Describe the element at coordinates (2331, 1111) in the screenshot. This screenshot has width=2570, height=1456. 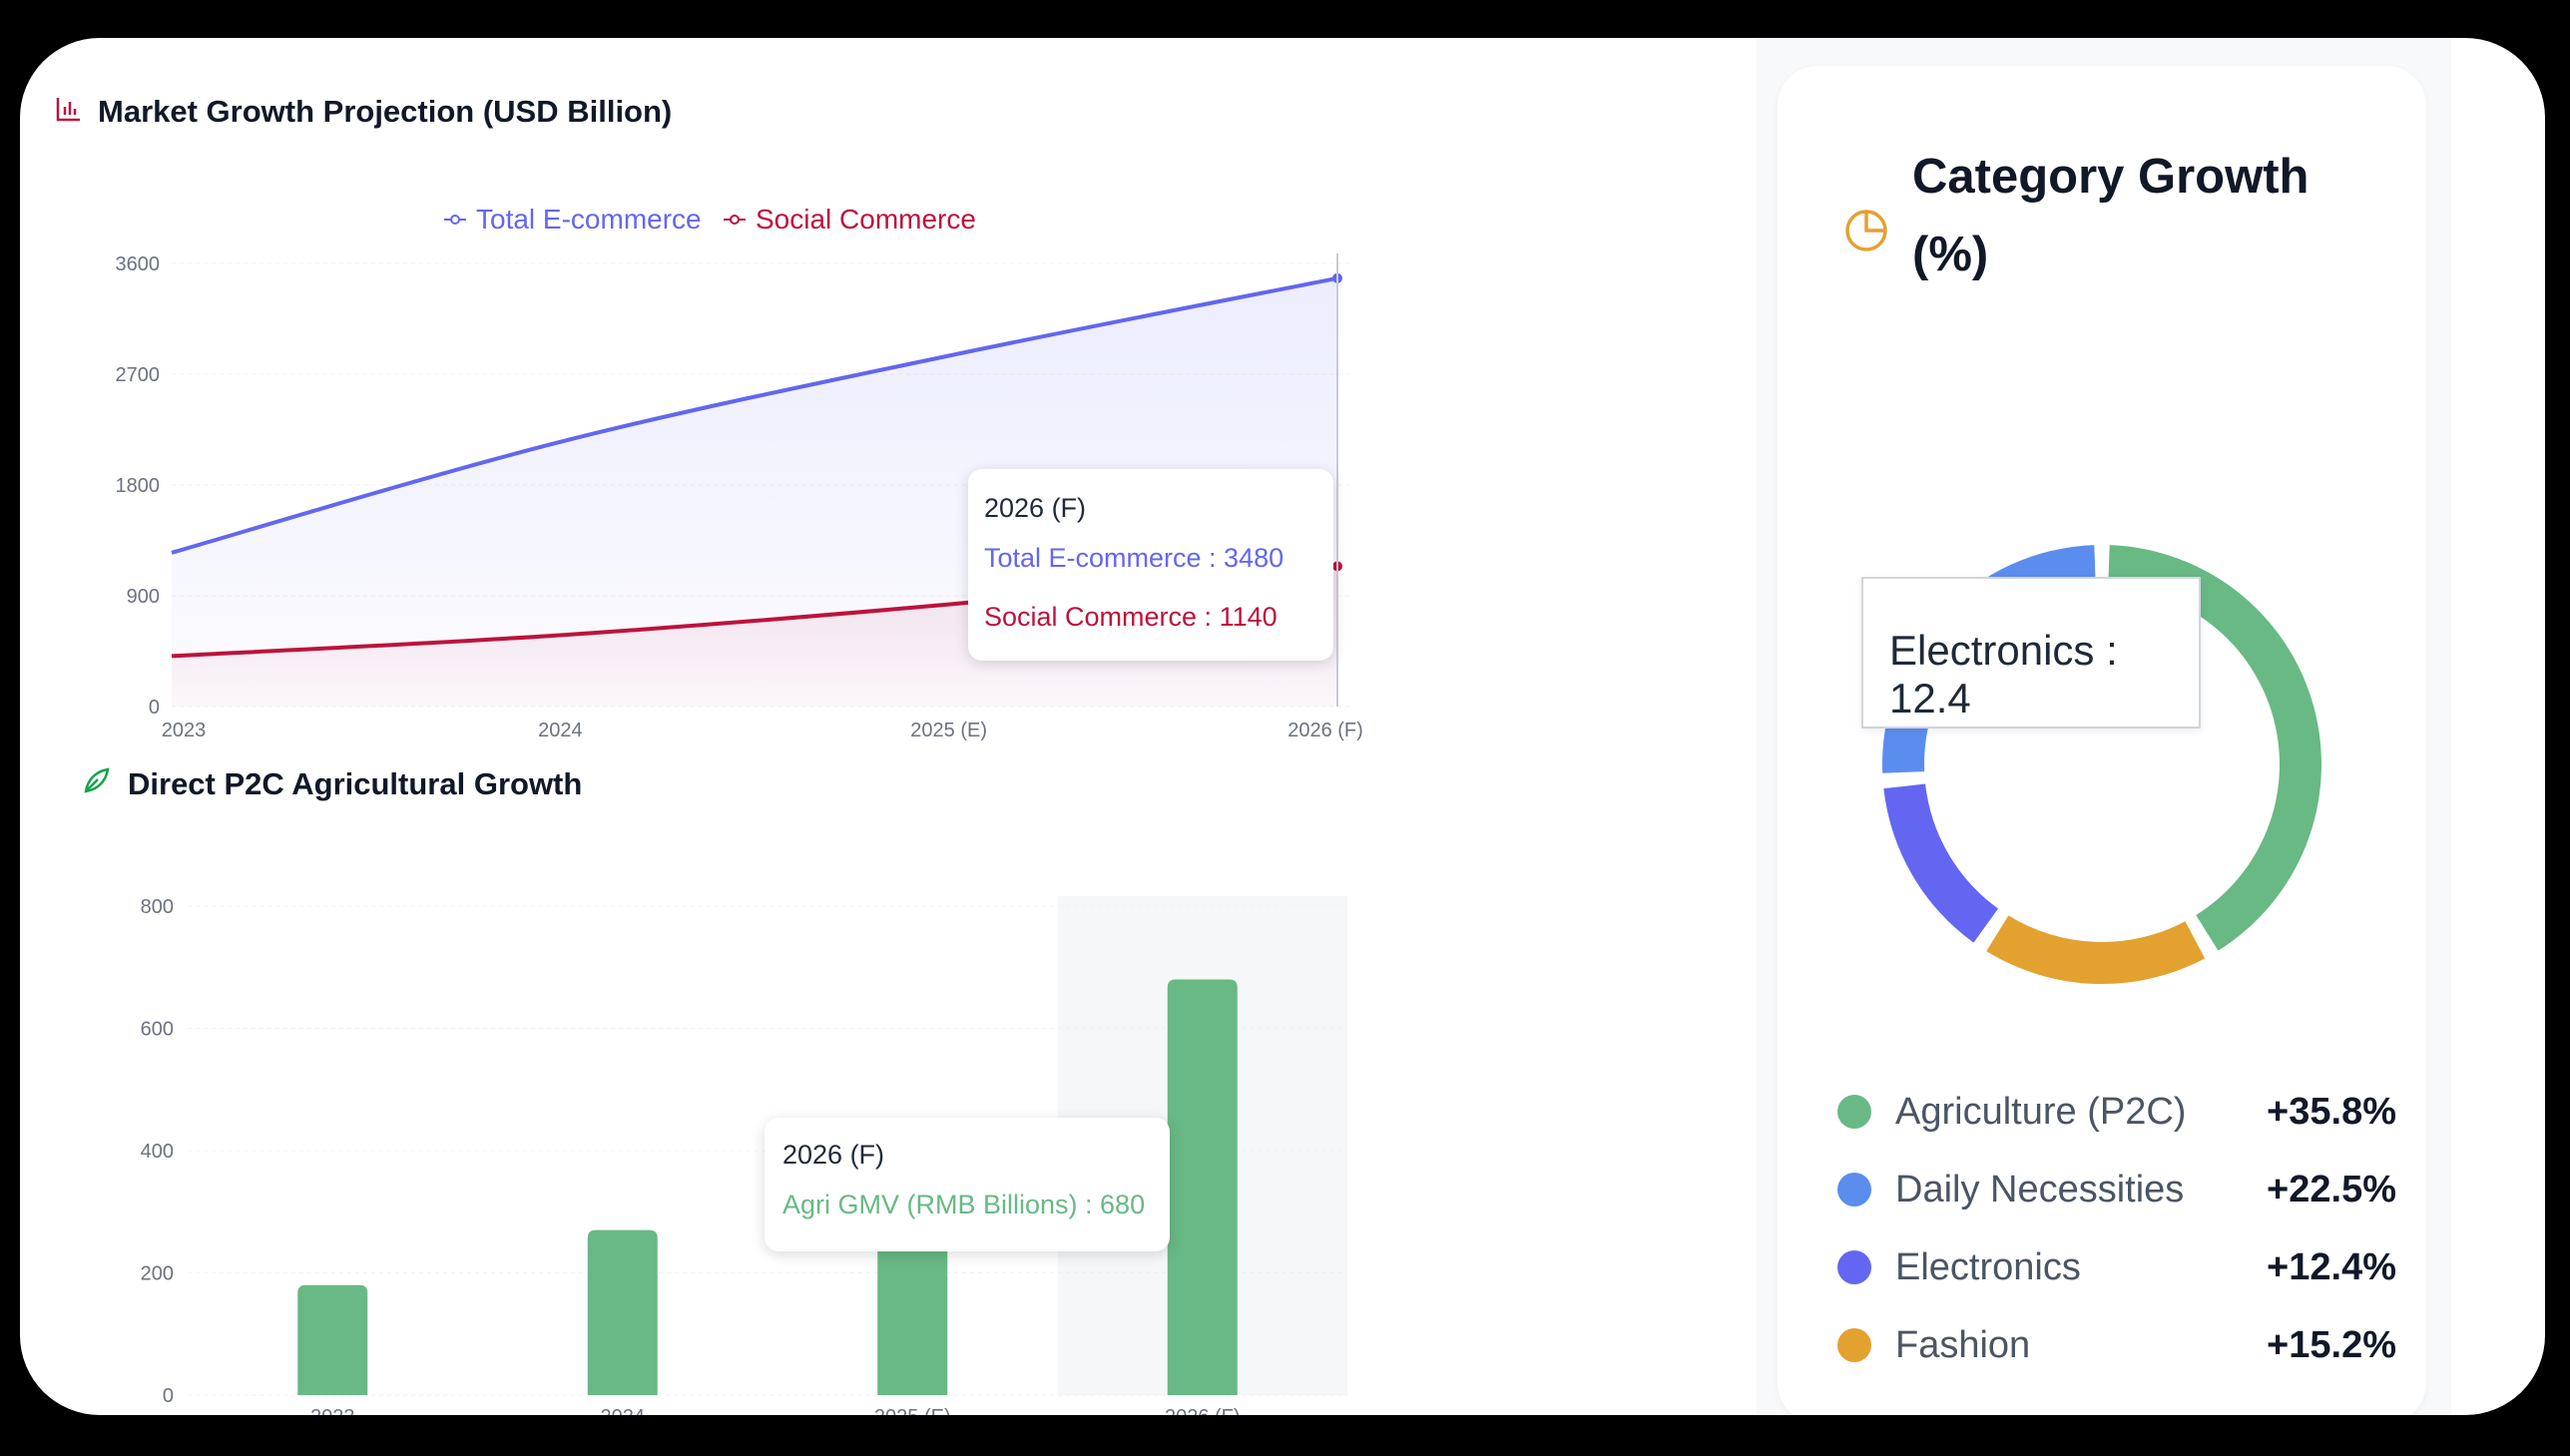
I see `legend-percentage: +35.8%` at that location.